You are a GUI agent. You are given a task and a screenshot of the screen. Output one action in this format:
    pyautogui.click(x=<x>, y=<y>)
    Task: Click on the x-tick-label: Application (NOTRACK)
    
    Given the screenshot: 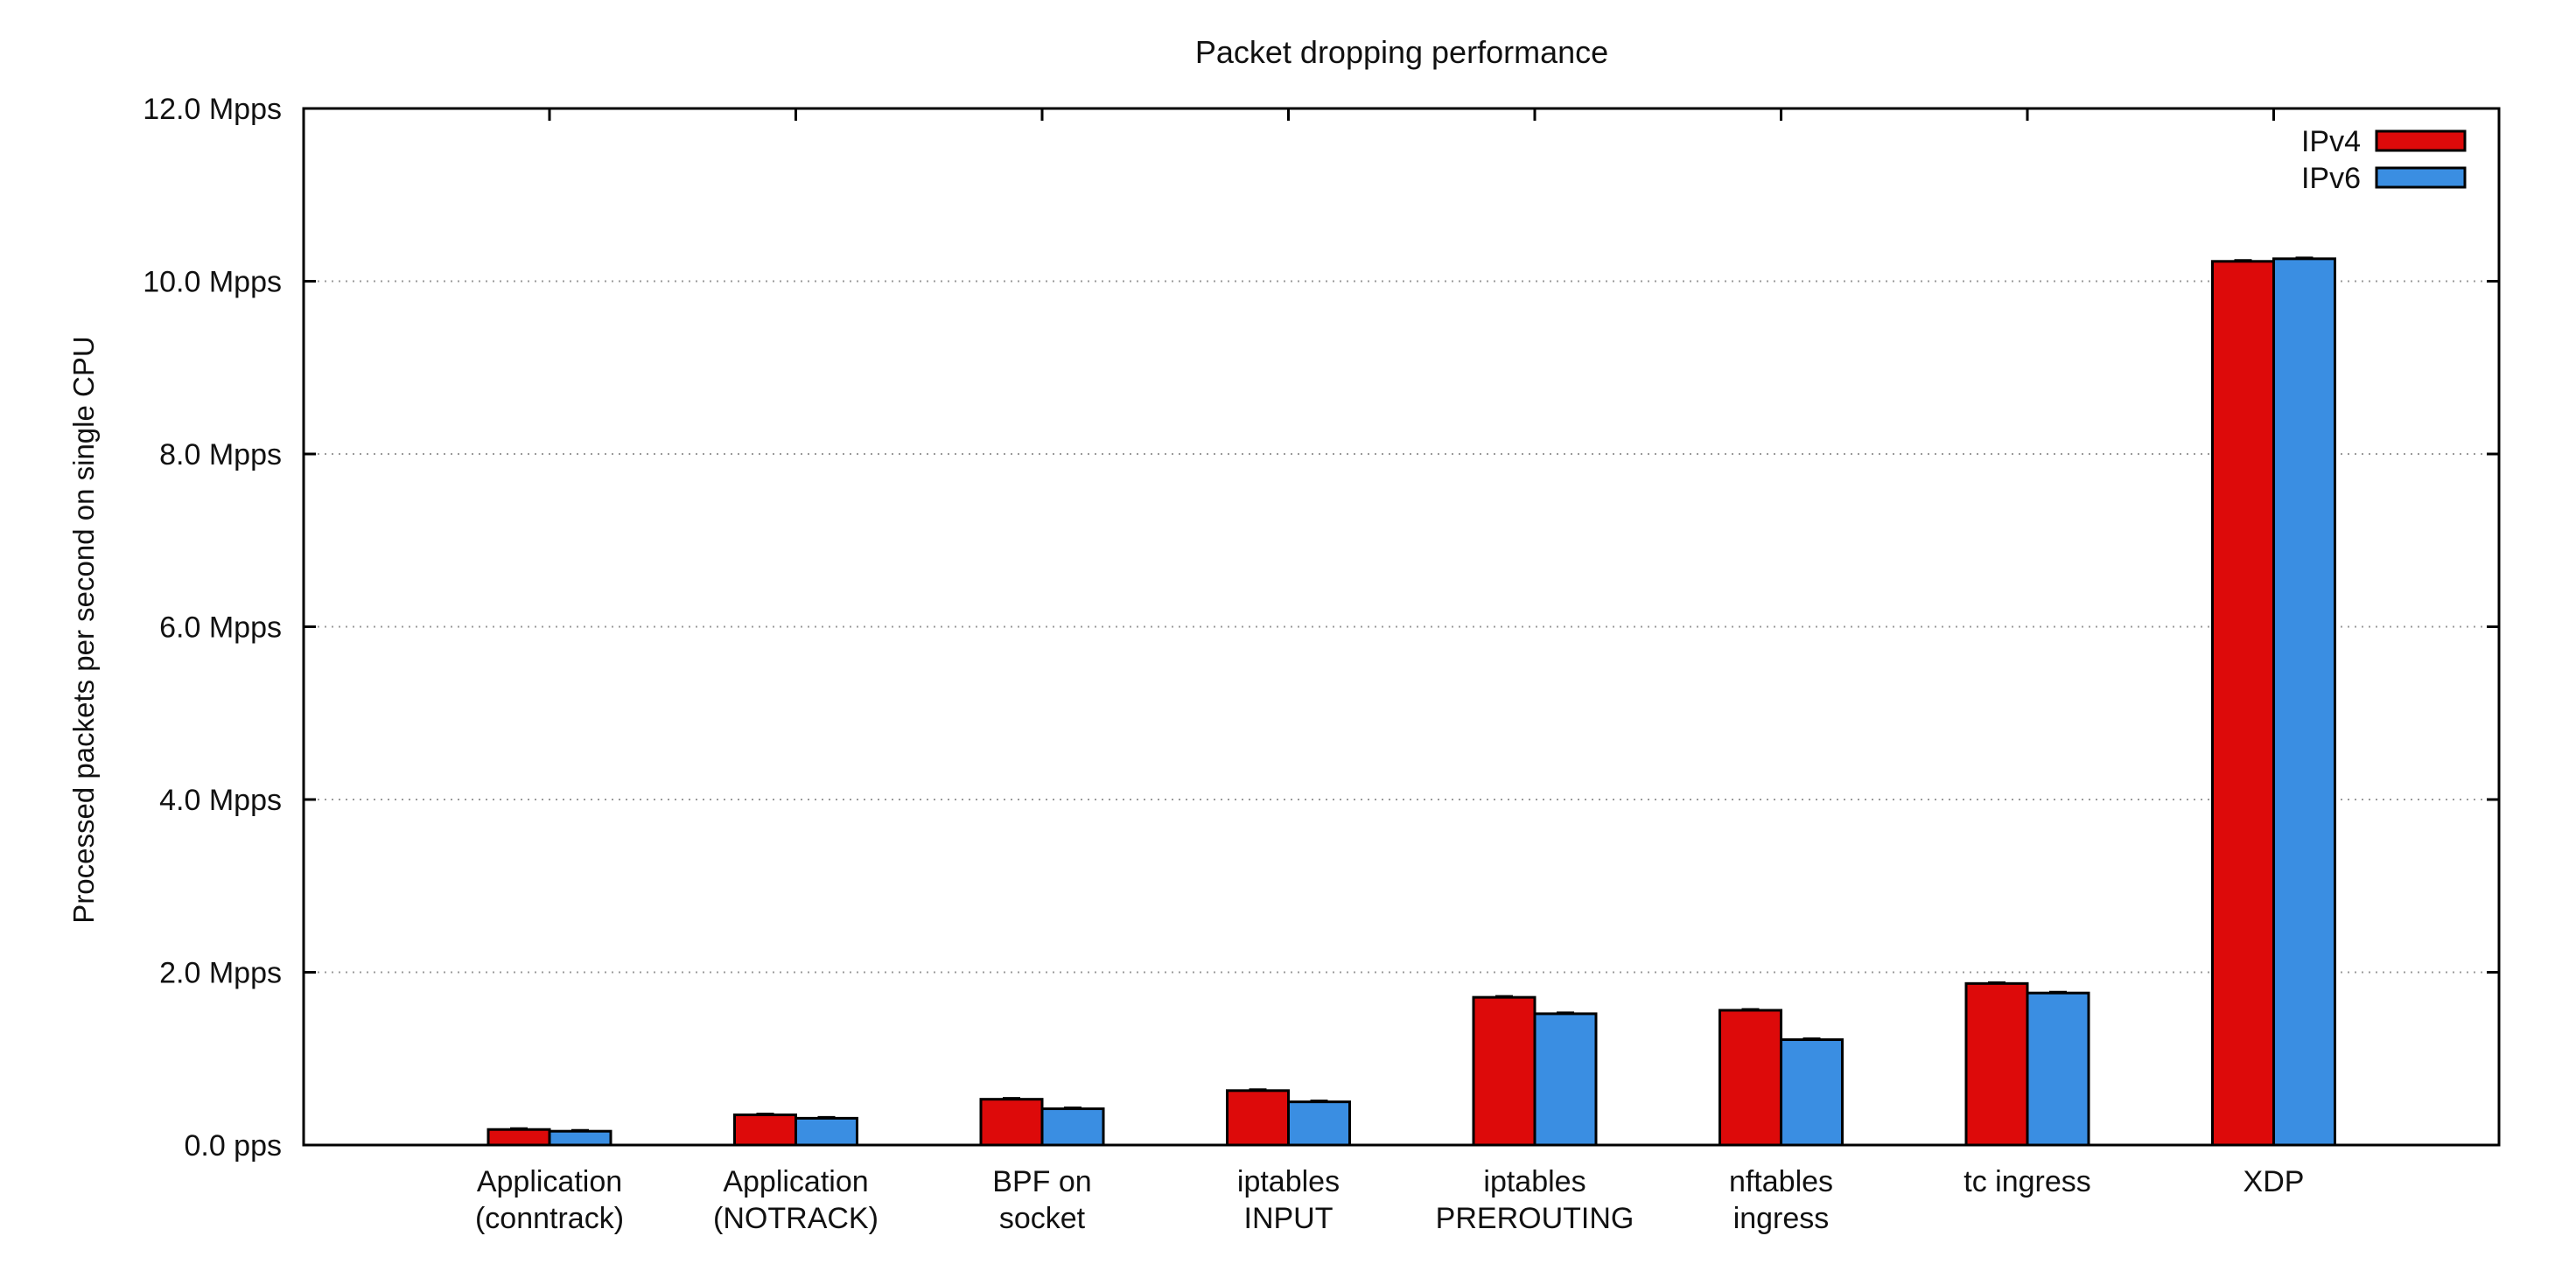 What is the action you would take?
    pyautogui.click(x=795, y=1200)
    